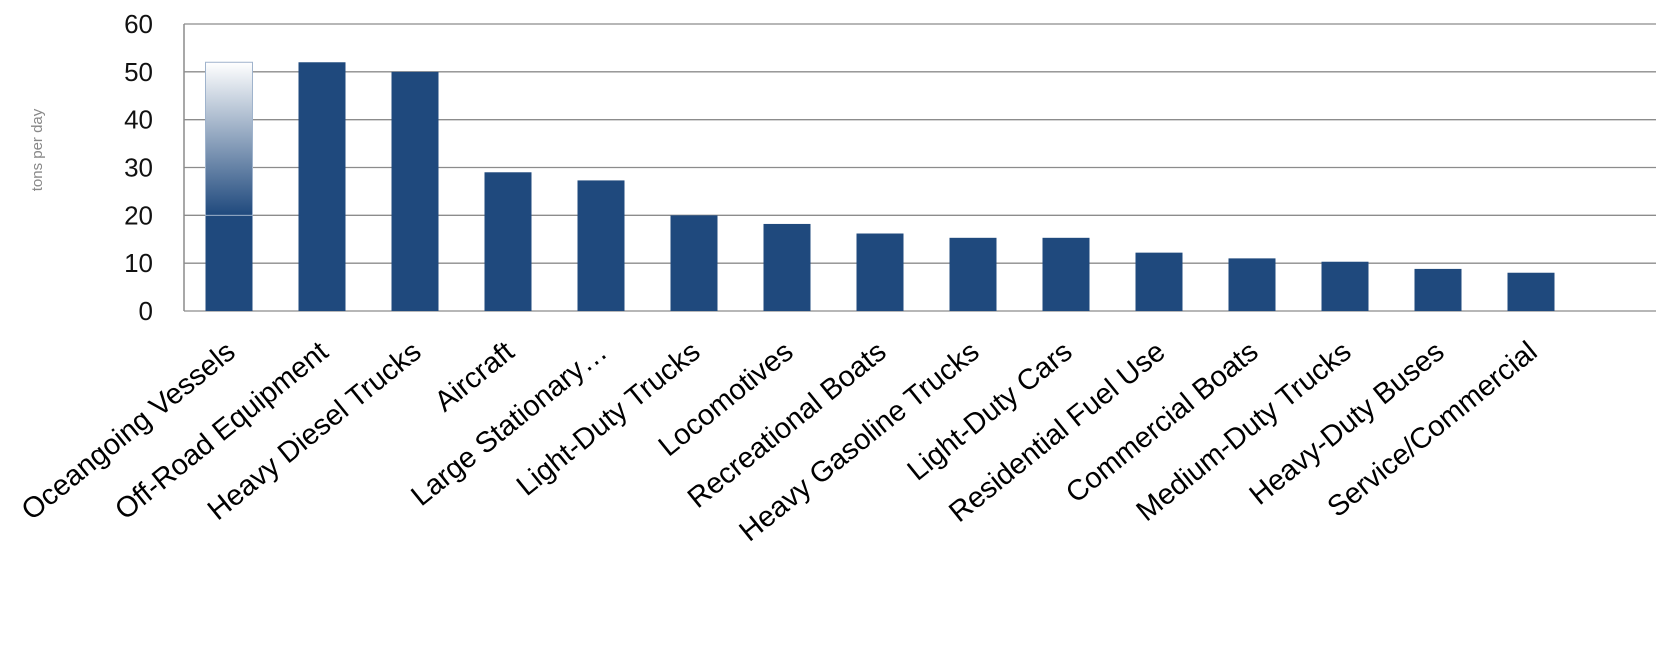 The height and width of the screenshot is (645, 1656). I want to click on y-tick-label: 20, so click(138, 215).